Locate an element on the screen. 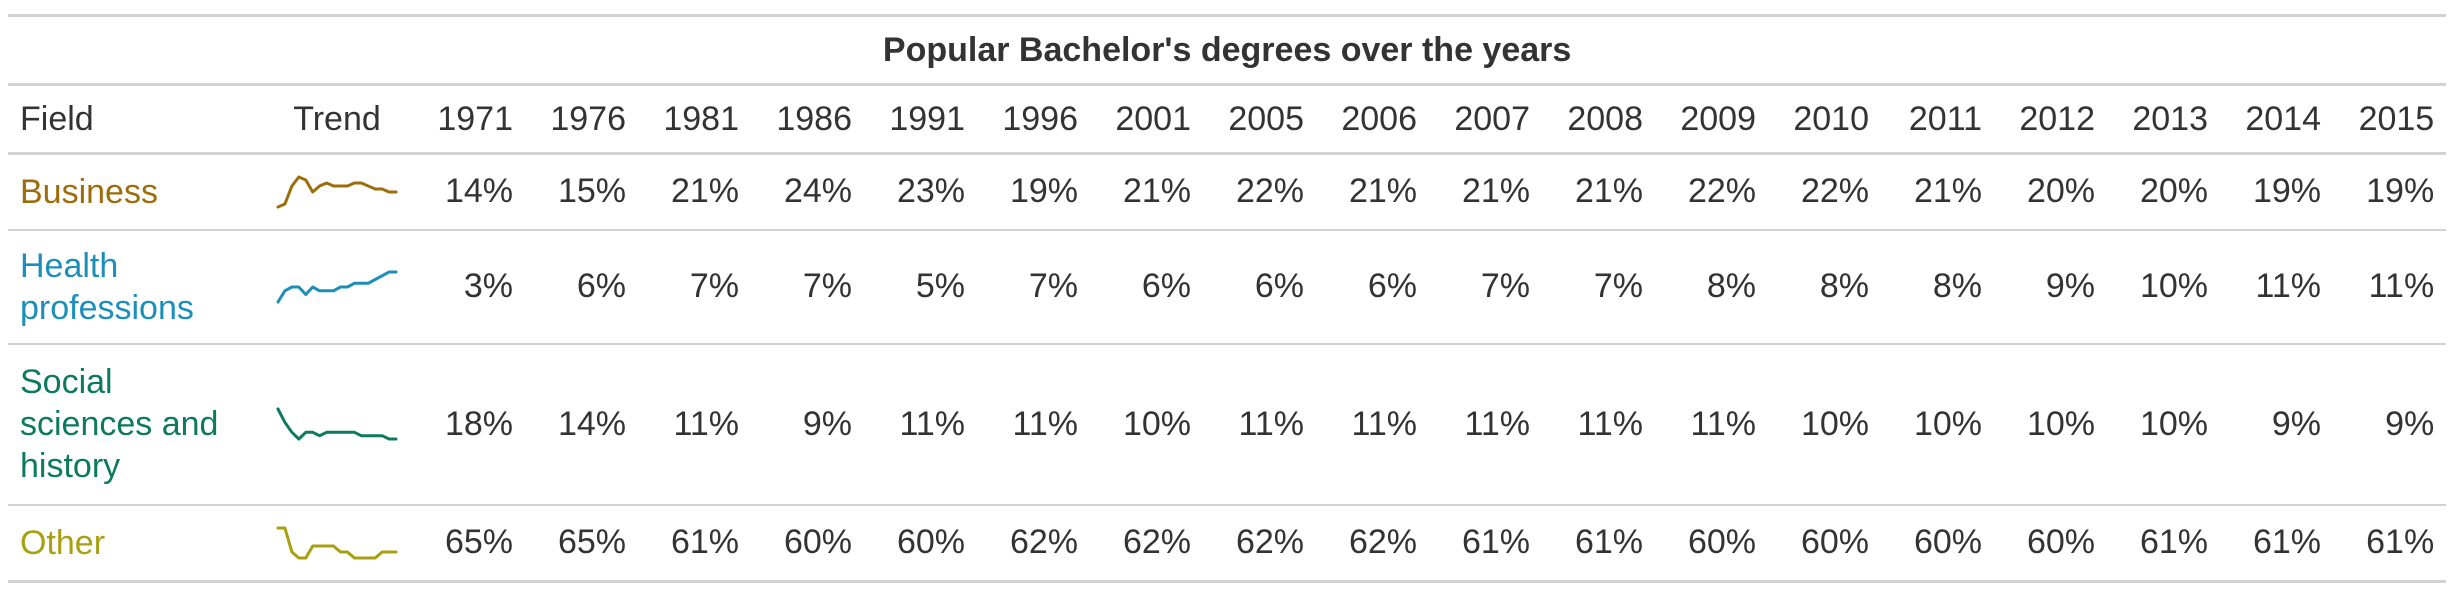  value-cell-other-2007: 61% is located at coordinates (1495, 542).